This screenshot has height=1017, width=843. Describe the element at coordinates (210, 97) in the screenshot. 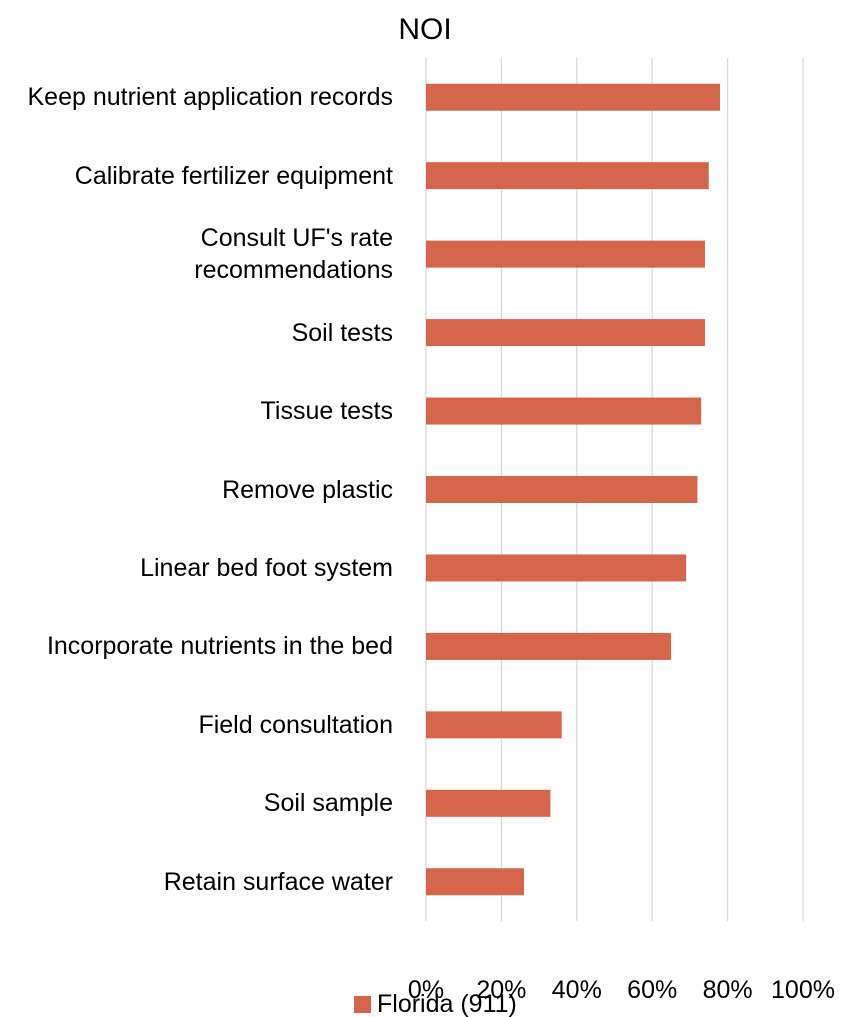

I see `y-tick-label: Keep nutrient application records` at that location.